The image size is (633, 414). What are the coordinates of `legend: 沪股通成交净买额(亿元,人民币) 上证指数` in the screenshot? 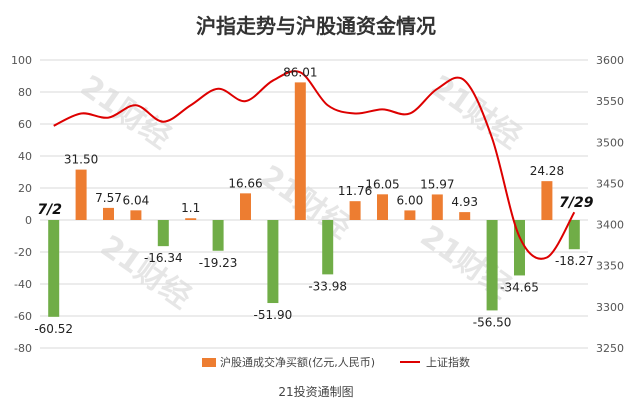 It's located at (336, 362).